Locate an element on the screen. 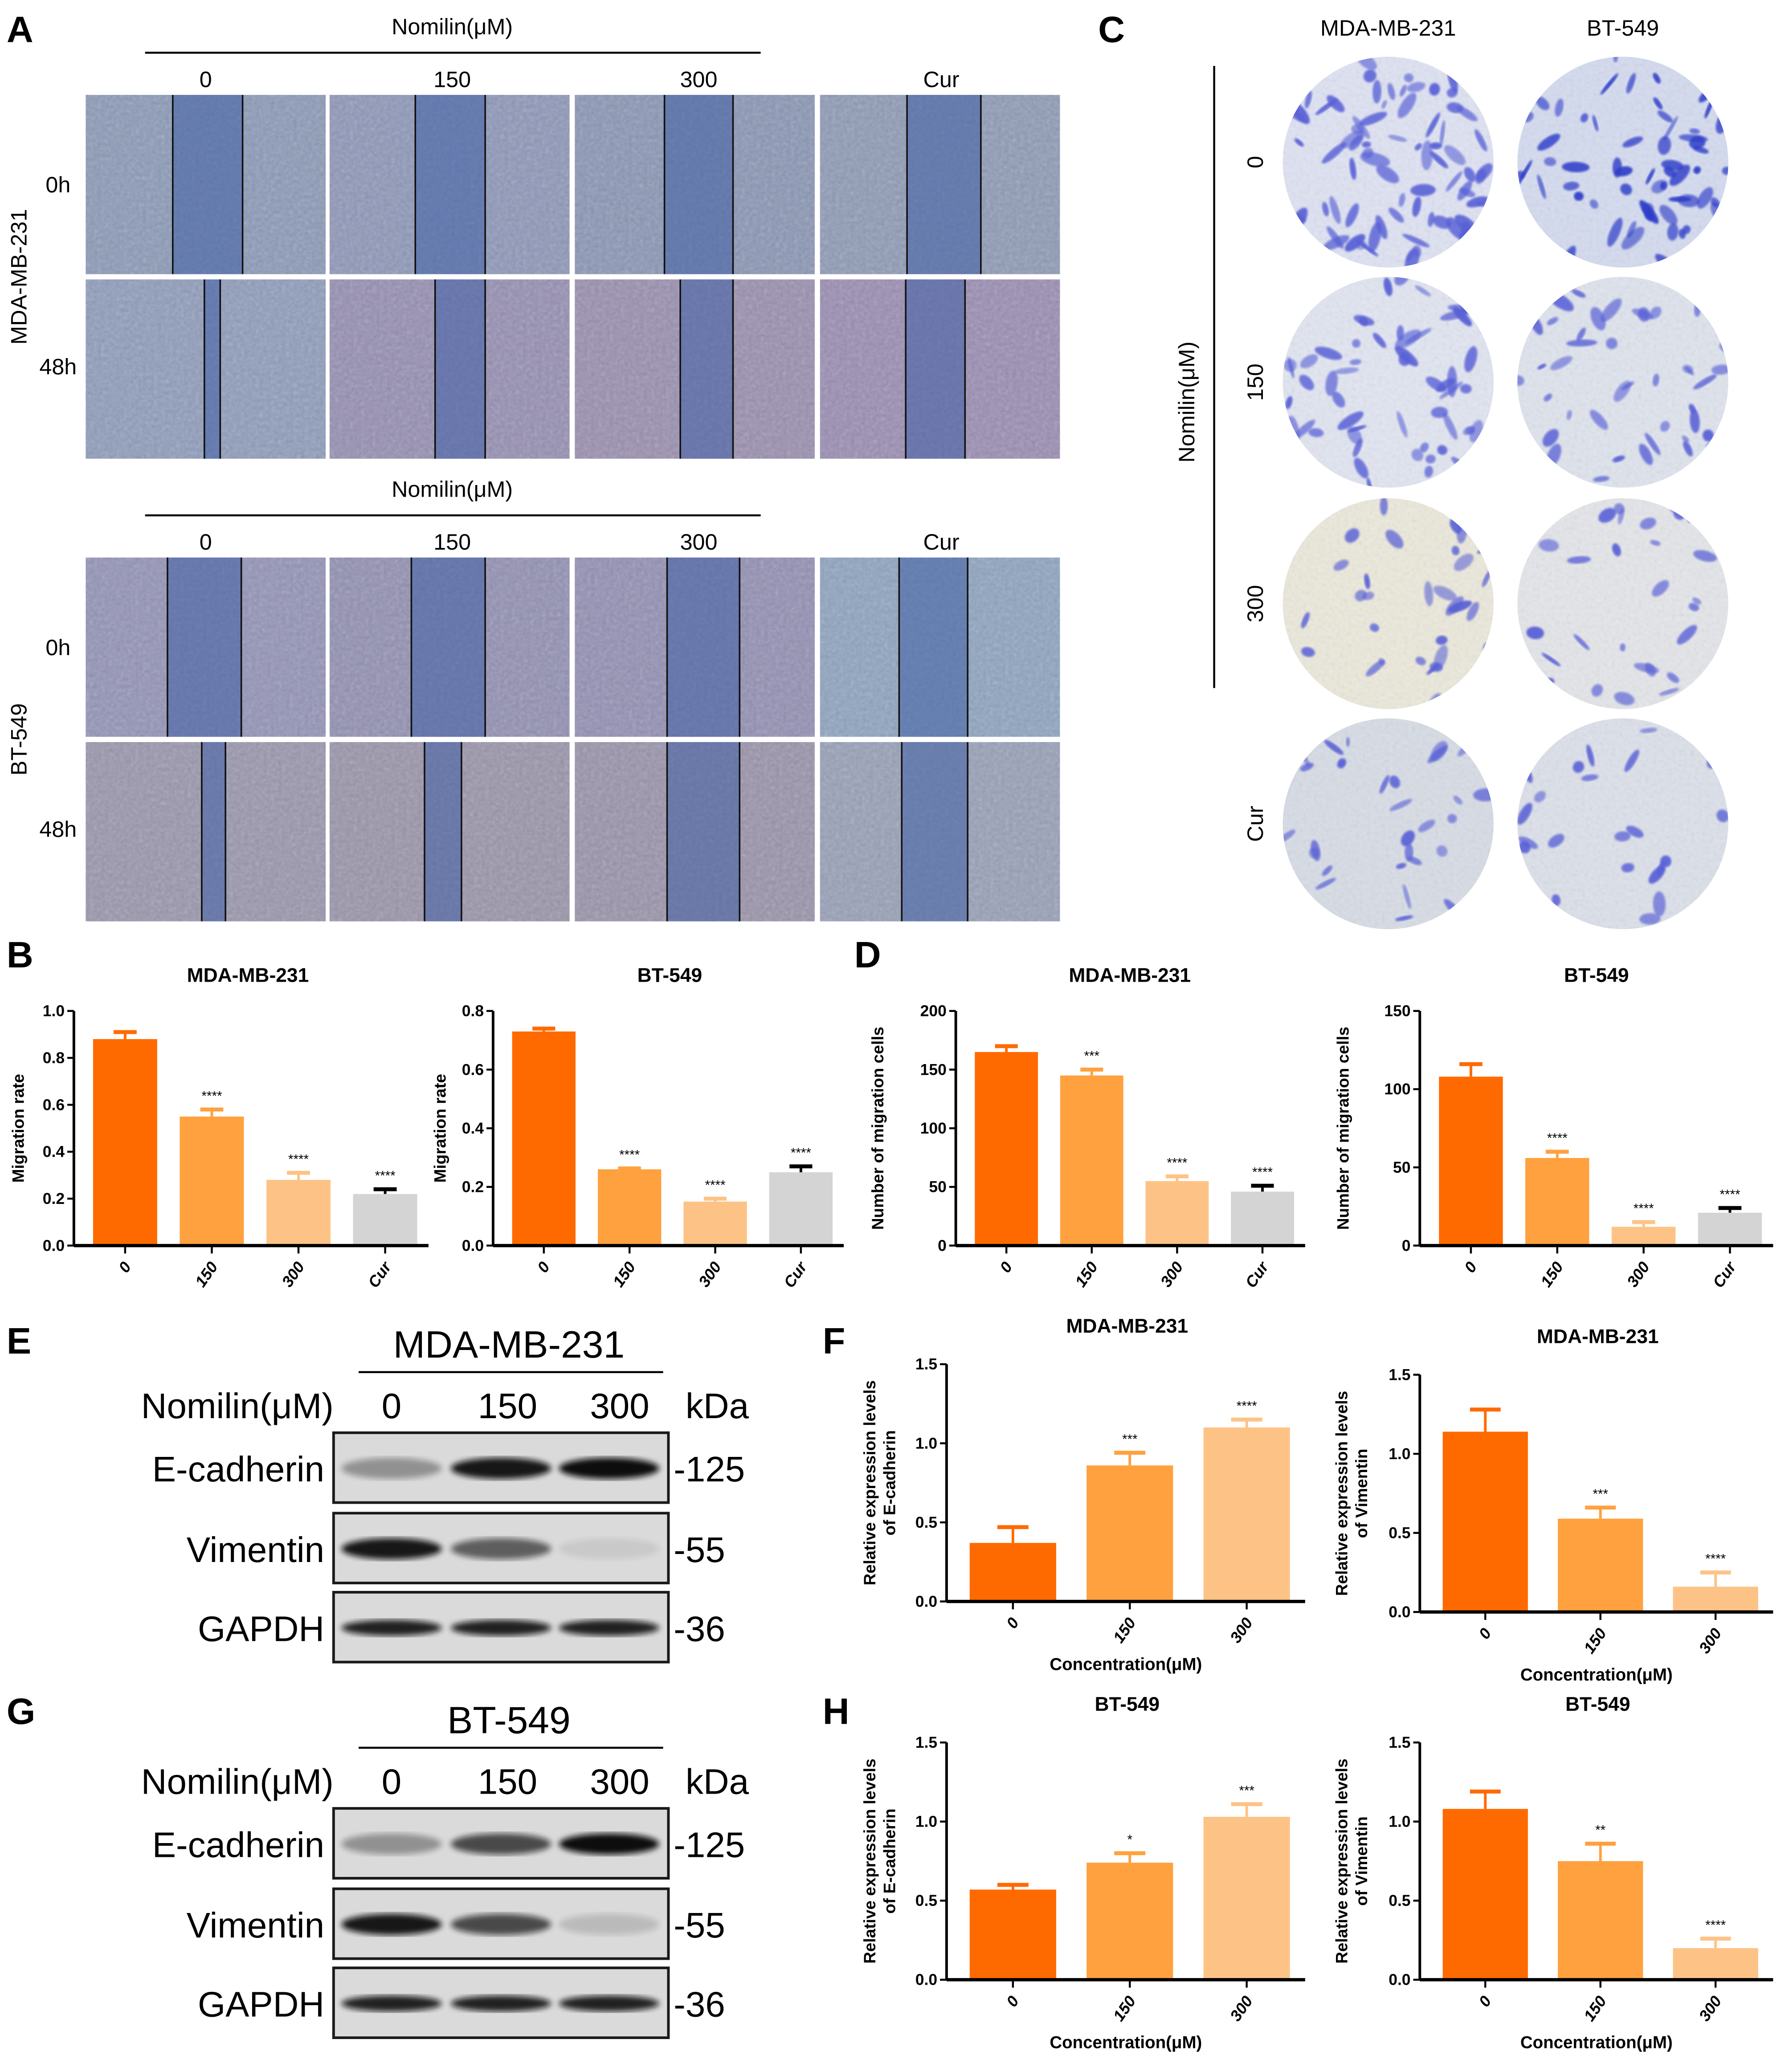 The image size is (1789, 2072). y-tick-label: 50 is located at coordinates (938, 1187).